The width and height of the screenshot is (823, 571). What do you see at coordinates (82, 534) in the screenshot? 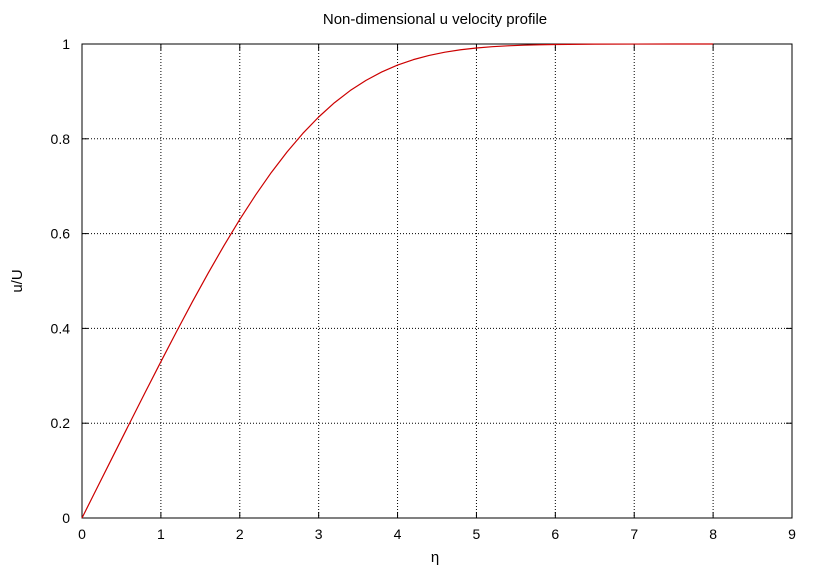
I see `x-tick-label: 0` at bounding box center [82, 534].